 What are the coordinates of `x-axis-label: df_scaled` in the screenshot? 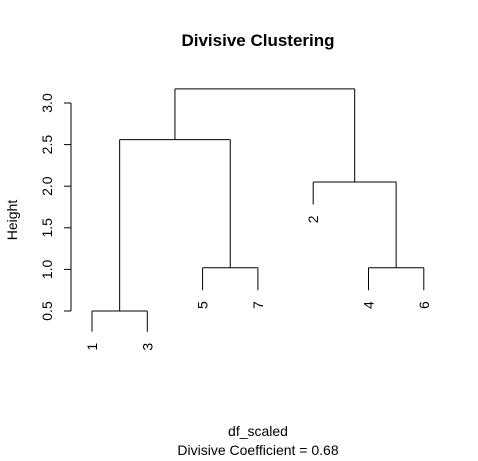 It's located at (258, 431).